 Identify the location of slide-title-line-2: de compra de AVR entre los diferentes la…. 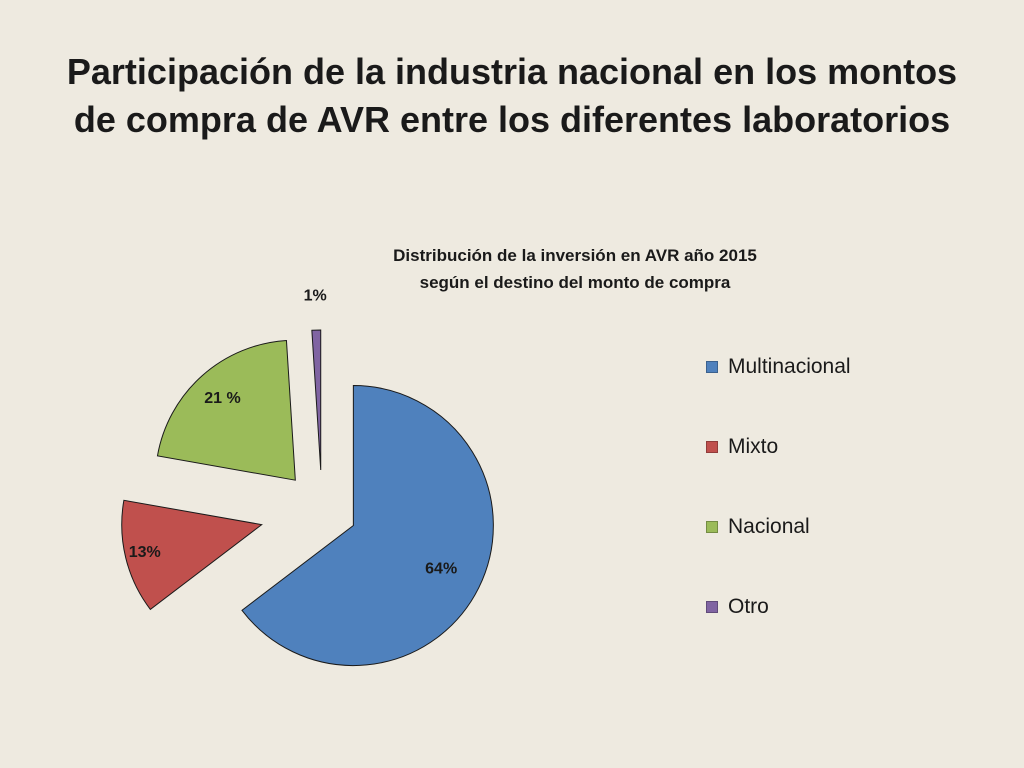
(512, 119).